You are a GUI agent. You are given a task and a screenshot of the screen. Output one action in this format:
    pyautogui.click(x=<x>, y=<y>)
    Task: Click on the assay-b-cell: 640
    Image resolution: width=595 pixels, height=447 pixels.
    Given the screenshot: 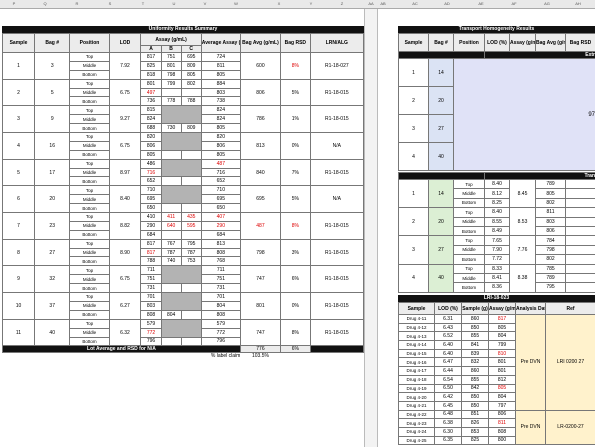 What is the action you would take?
    pyautogui.click(x=171, y=225)
    